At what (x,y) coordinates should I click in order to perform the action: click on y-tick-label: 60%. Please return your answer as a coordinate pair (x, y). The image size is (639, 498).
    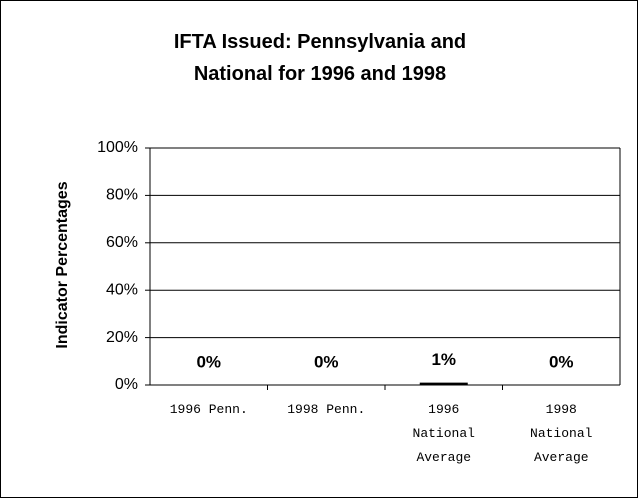
    Looking at the image, I should click on (122, 242).